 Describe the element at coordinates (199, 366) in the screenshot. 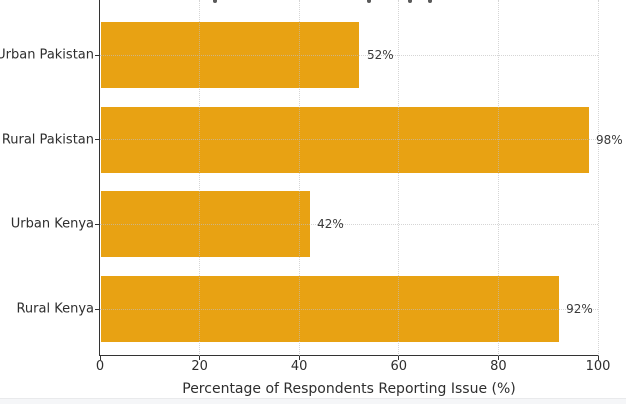

I see `x-tick-label: 20` at that location.